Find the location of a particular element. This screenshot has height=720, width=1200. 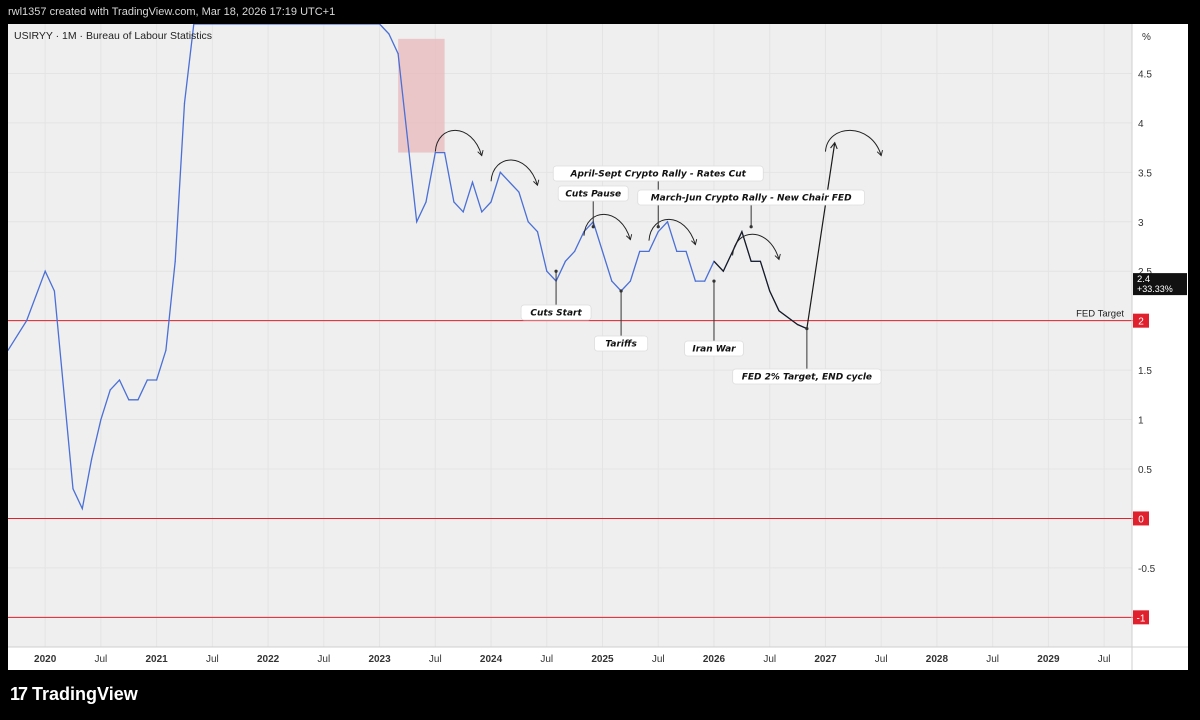

fed-target-label: FED Target is located at coordinates (1100, 314).